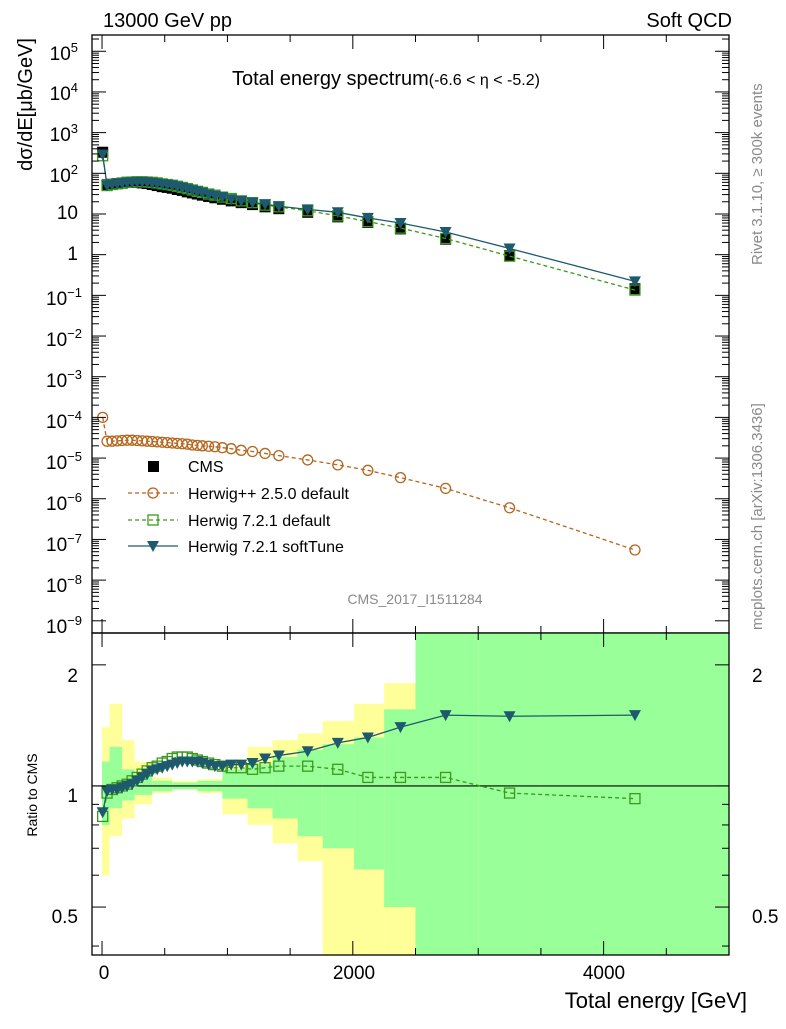 This screenshot has width=786, height=1029. I want to click on ytick-label-e-4: 10⁻⁴, so click(64, 420).